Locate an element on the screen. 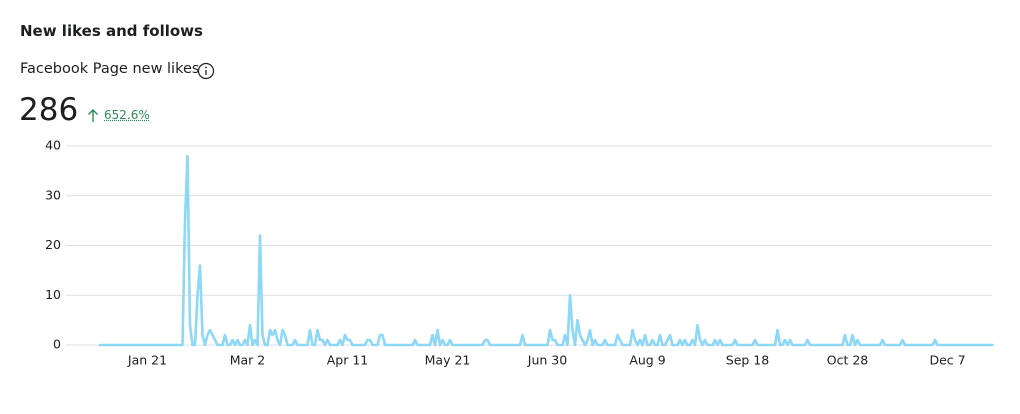 This screenshot has height=414, width=1020. x-tick-label: Jan 21 is located at coordinates (147, 360).